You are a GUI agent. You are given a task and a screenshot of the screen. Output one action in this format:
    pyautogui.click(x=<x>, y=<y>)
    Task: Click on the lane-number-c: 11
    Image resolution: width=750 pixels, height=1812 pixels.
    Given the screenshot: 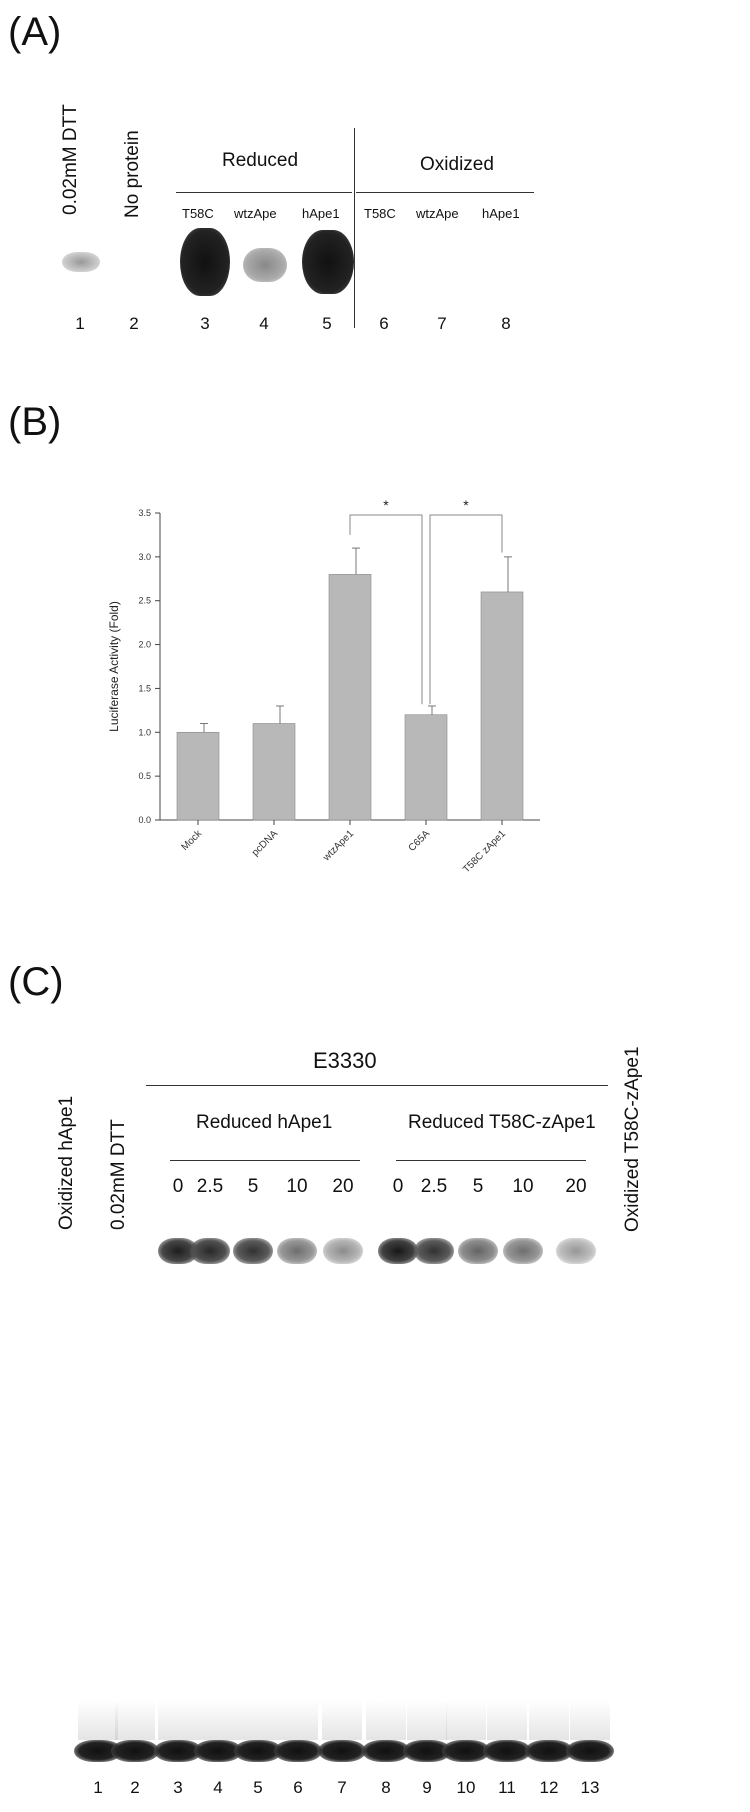 What is the action you would take?
    pyautogui.click(x=507, y=1787)
    